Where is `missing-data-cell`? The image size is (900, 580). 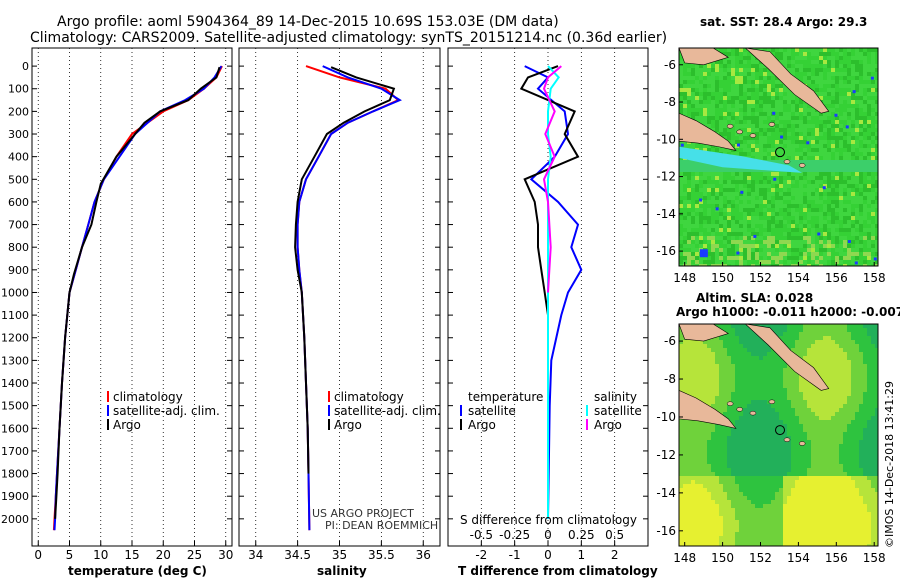
missing-data-cell is located at coordinates (856, 263).